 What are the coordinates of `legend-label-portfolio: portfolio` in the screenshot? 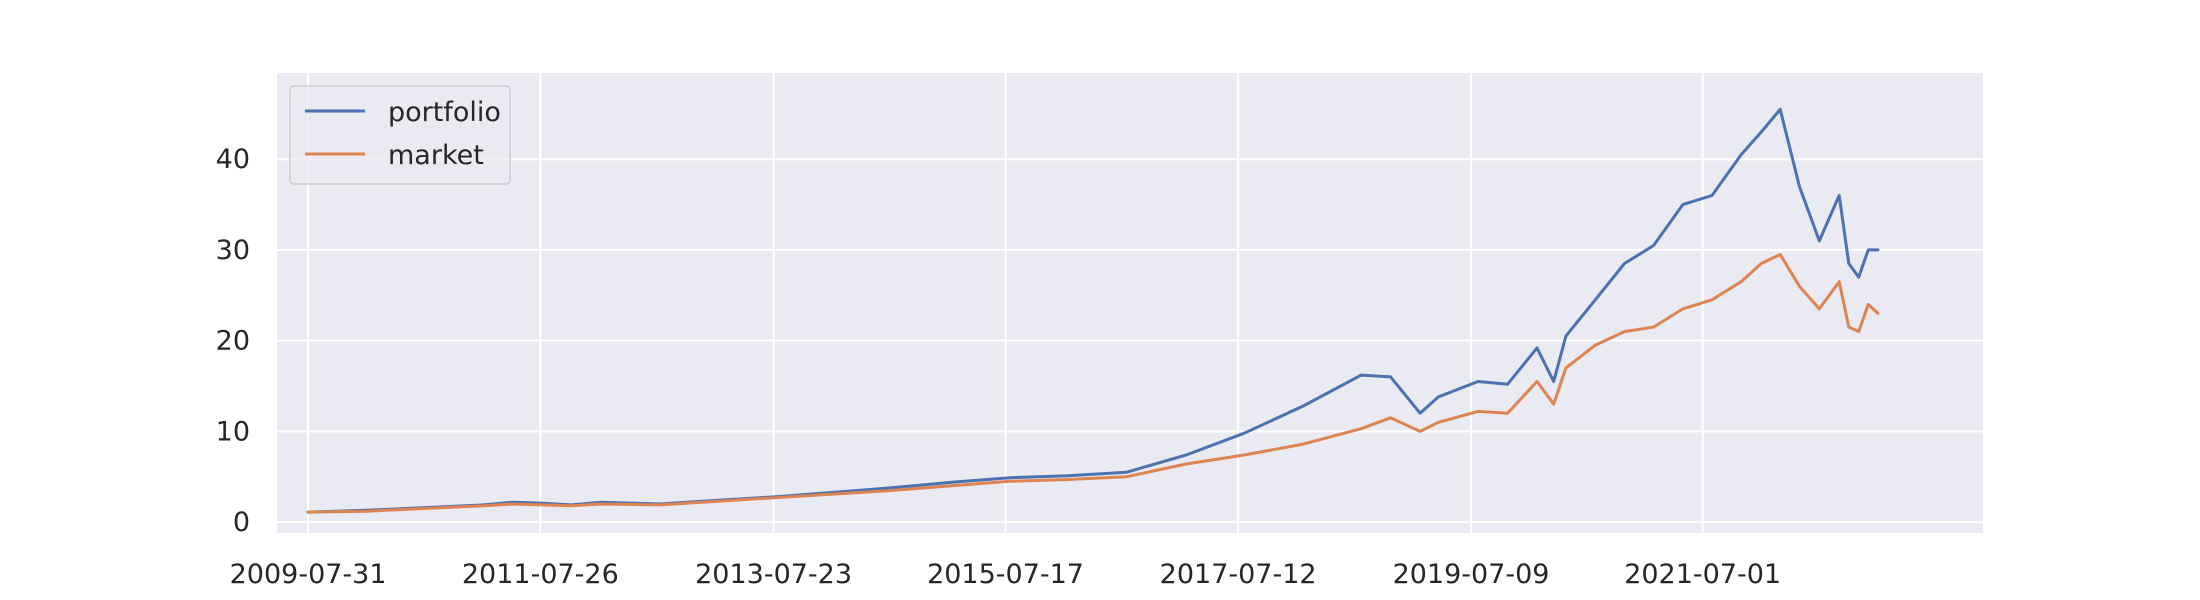 It's located at (444, 112).